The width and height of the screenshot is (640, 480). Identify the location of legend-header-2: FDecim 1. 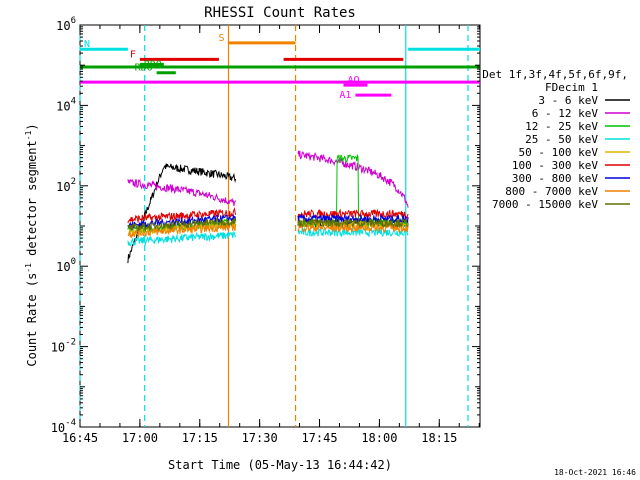
(571, 87).